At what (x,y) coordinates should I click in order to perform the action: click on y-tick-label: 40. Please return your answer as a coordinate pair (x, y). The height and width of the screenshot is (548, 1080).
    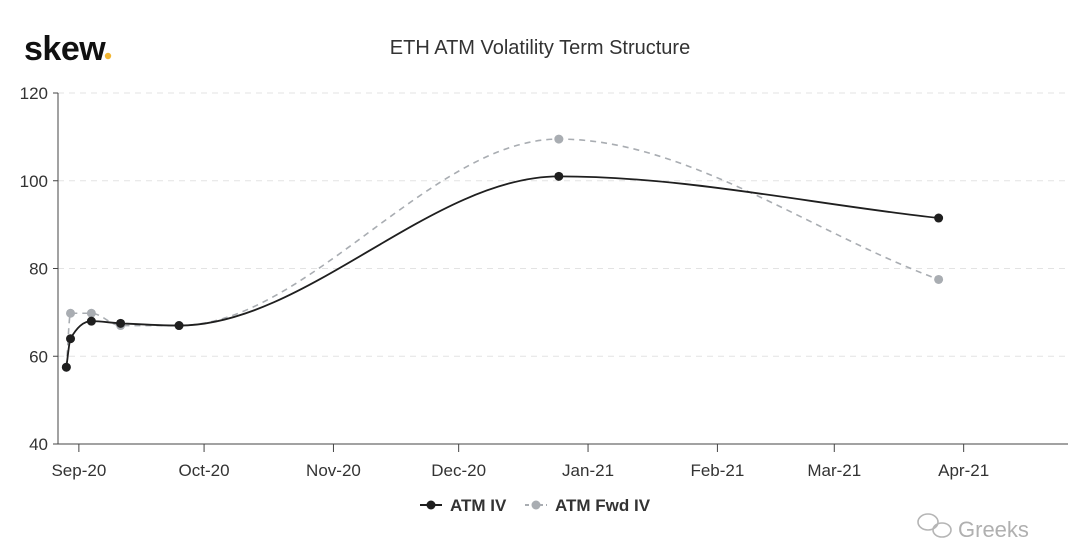
    Looking at the image, I should click on (38, 444).